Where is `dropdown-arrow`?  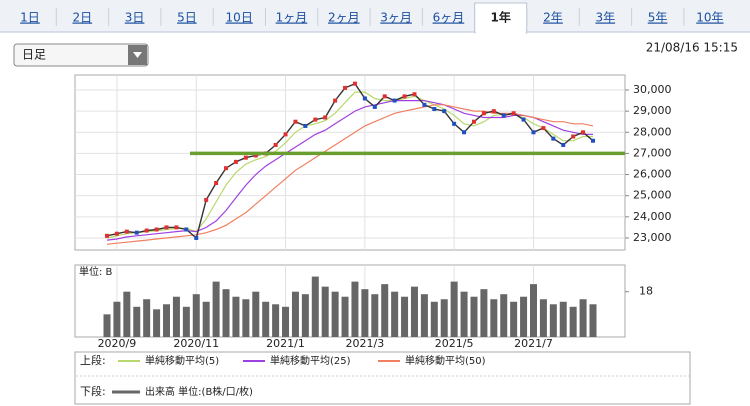
dropdown-arrow is located at coordinates (137, 55).